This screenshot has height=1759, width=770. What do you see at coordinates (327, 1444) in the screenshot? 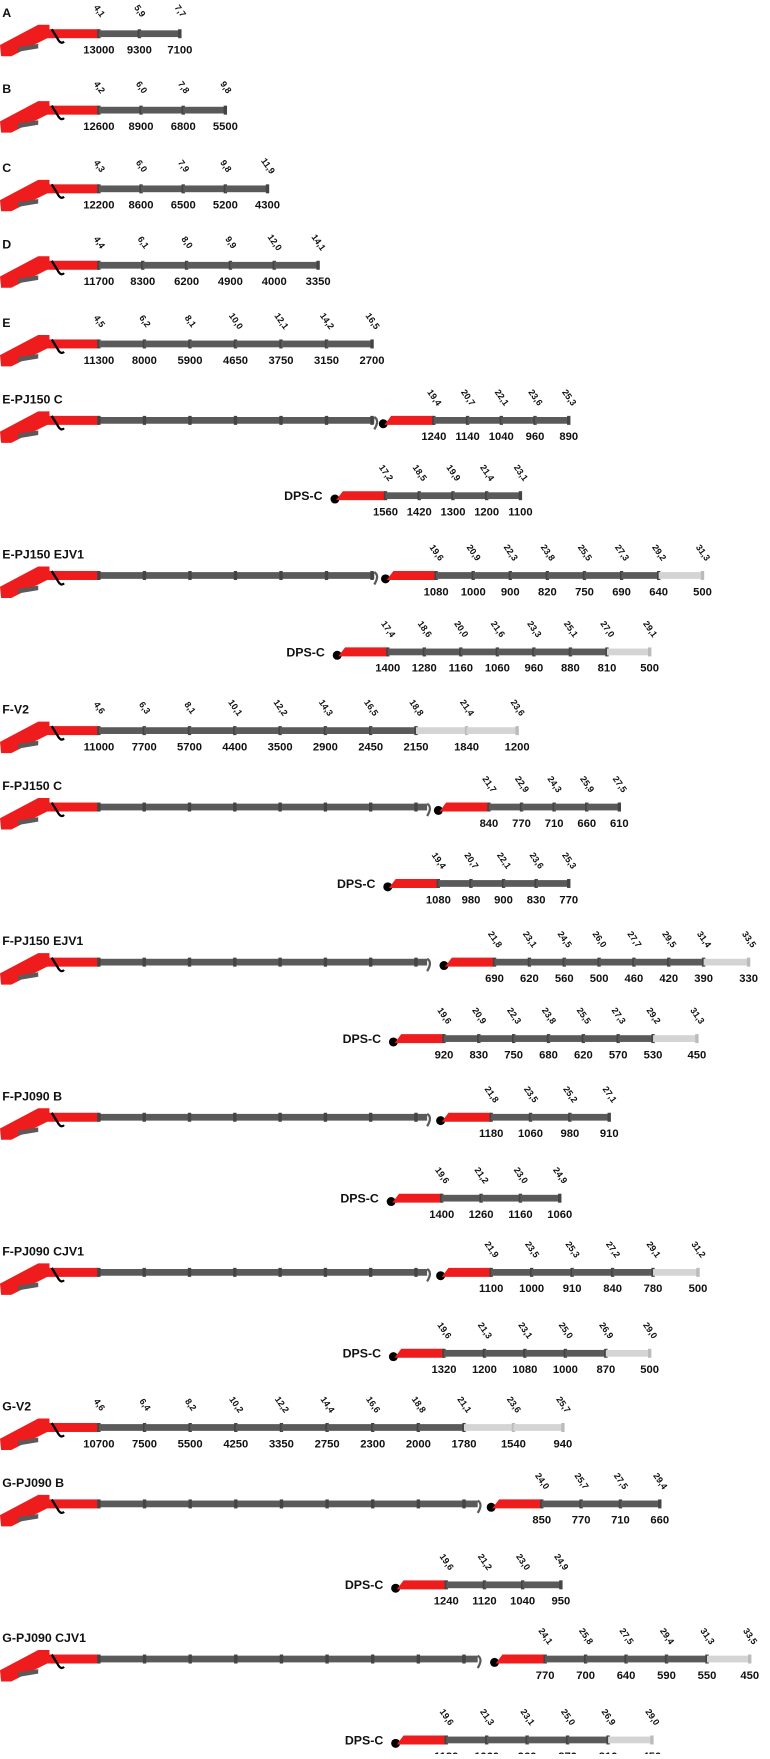
I see `load-label: 2750` at bounding box center [327, 1444].